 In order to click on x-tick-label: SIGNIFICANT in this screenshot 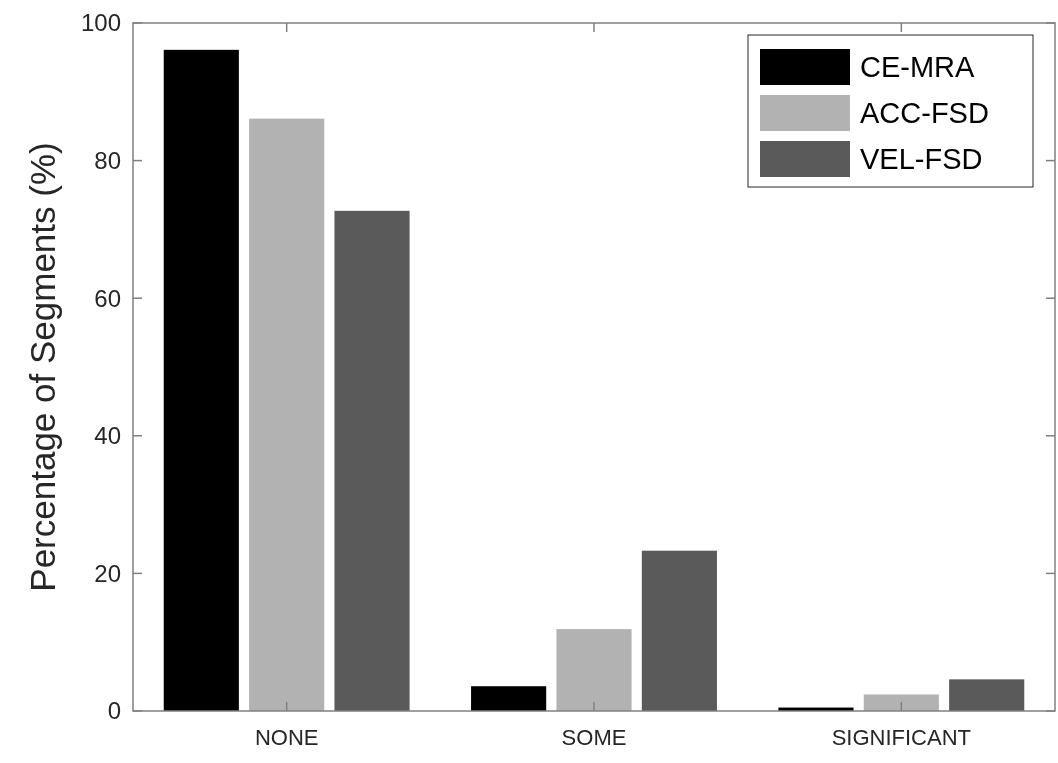, I will do `click(901, 737)`.